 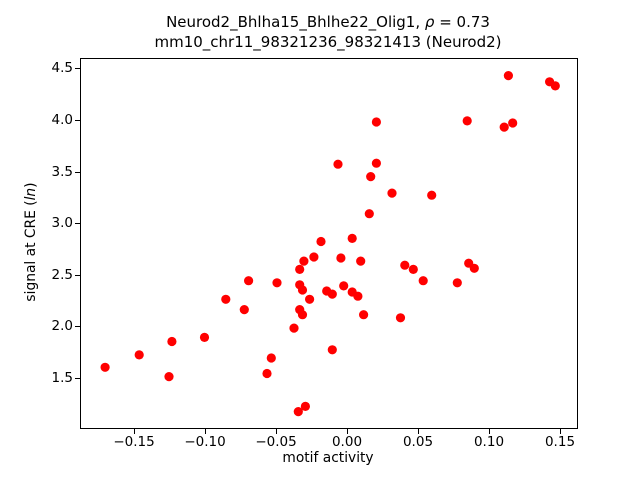 What do you see at coordinates (62, 223) in the screenshot?
I see `y-tick-label: 3.0` at bounding box center [62, 223].